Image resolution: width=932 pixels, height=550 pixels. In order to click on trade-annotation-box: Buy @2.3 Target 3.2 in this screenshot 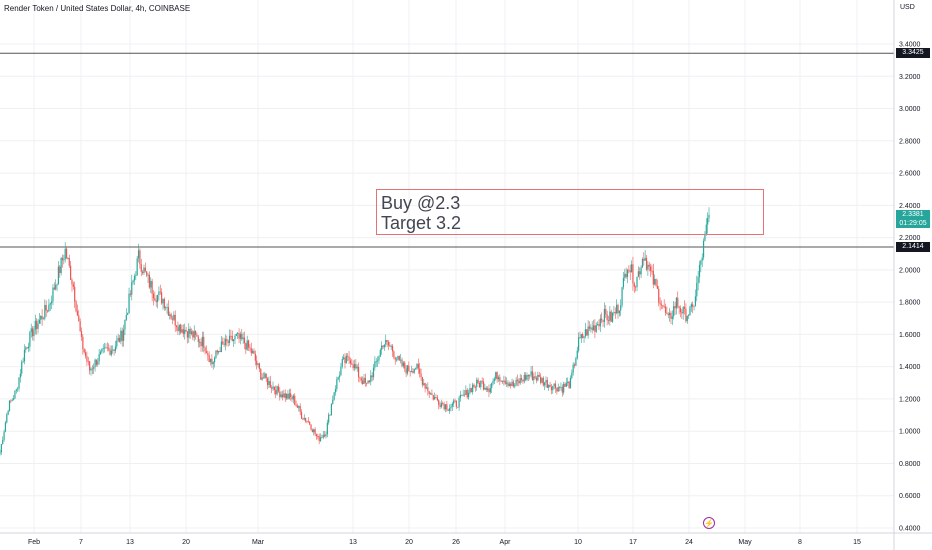, I will do `click(570, 212)`.